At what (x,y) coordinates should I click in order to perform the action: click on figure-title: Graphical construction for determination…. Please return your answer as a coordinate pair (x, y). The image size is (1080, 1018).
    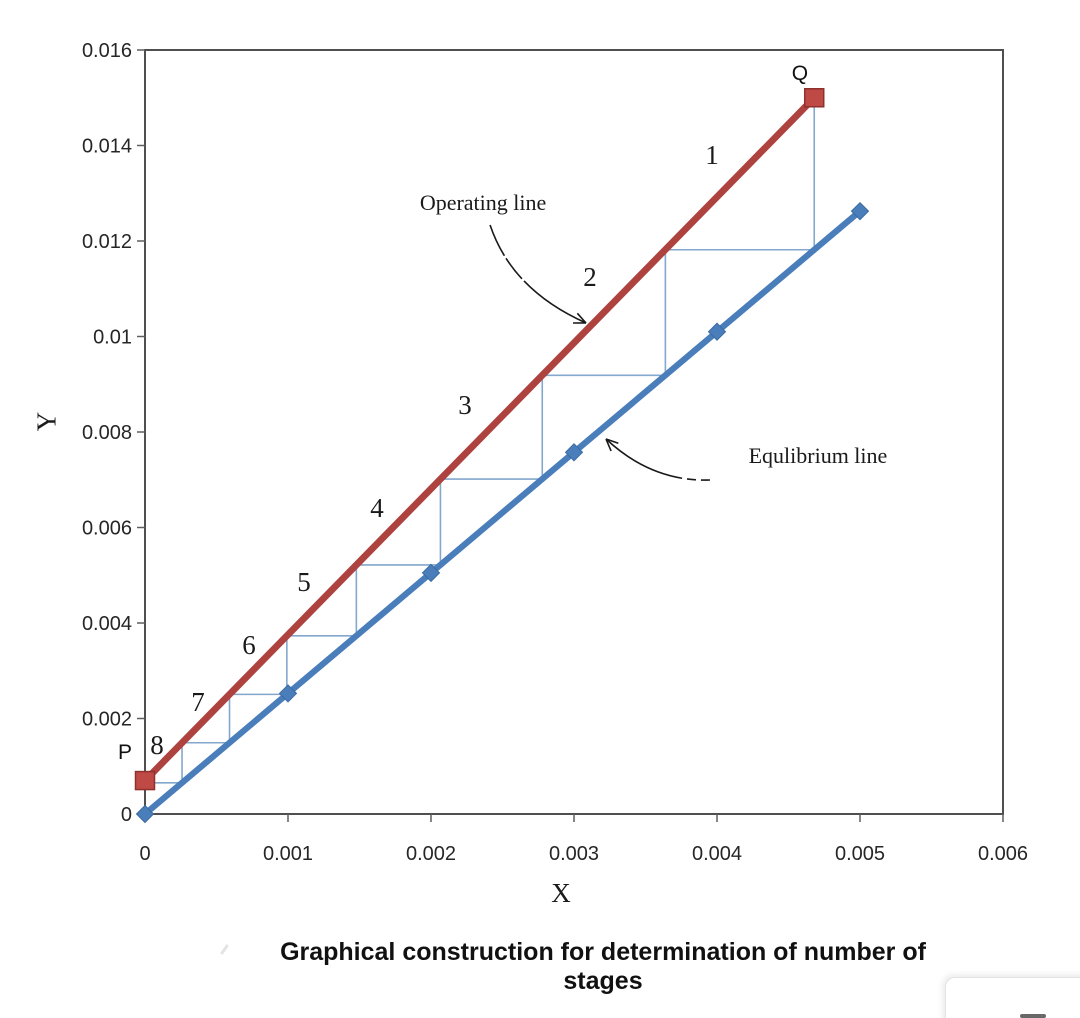
    Looking at the image, I should click on (603, 966).